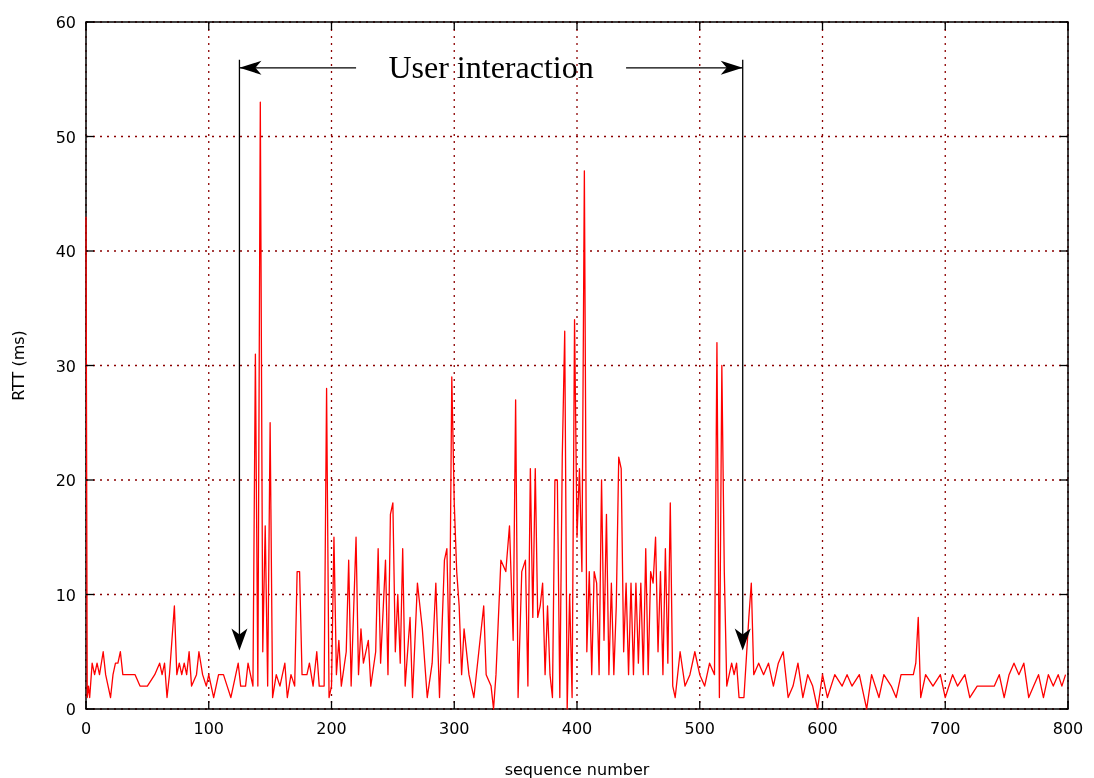 The height and width of the screenshot is (778, 1094). Describe the element at coordinates (1068, 728) in the screenshot. I see `x-tick-label: 800` at that location.